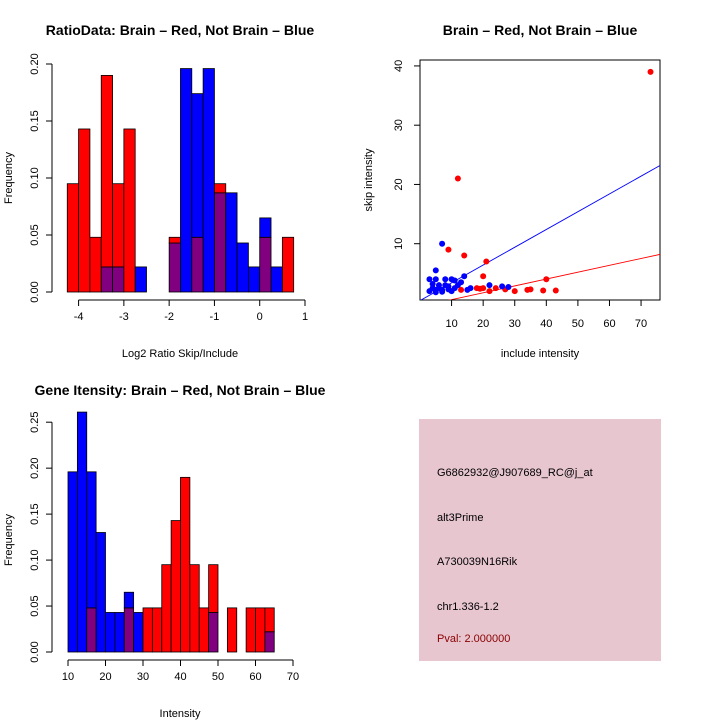 This screenshot has height=720, width=720. What do you see at coordinates (68, 677) in the screenshot?
I see `x-tick-label: 10` at bounding box center [68, 677].